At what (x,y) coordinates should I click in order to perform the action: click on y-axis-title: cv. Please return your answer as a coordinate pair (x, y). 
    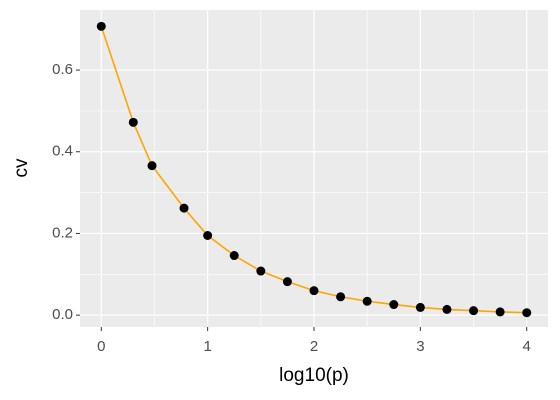
    Looking at the image, I should click on (21, 168).